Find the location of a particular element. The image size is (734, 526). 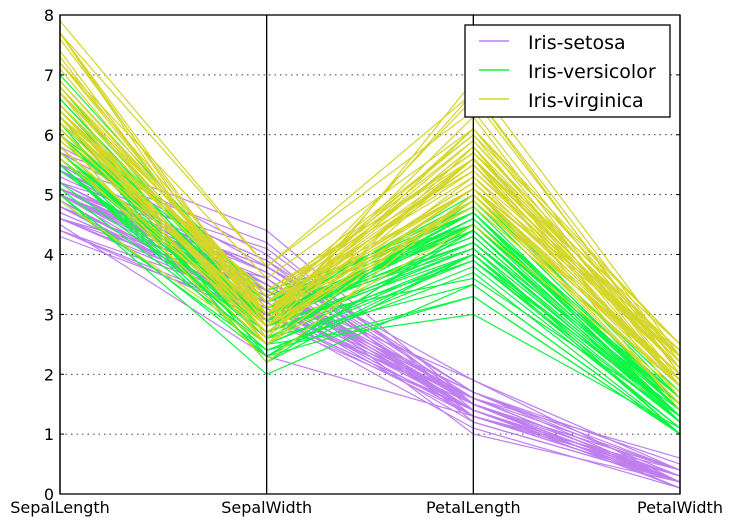

y-tick-label: 2 is located at coordinates (49, 374).